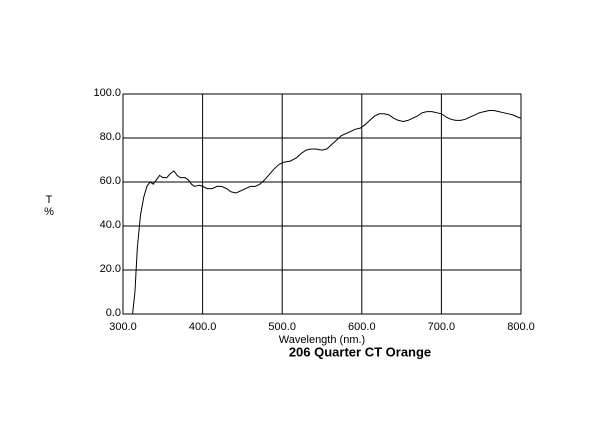 The image size is (595, 425). What do you see at coordinates (442, 327) in the screenshot?
I see `x-tick-label: 700.0` at bounding box center [442, 327].